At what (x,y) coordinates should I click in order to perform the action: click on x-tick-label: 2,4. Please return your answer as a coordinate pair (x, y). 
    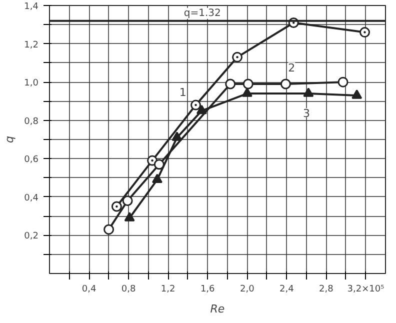
    Looking at the image, I should click on (287, 289).